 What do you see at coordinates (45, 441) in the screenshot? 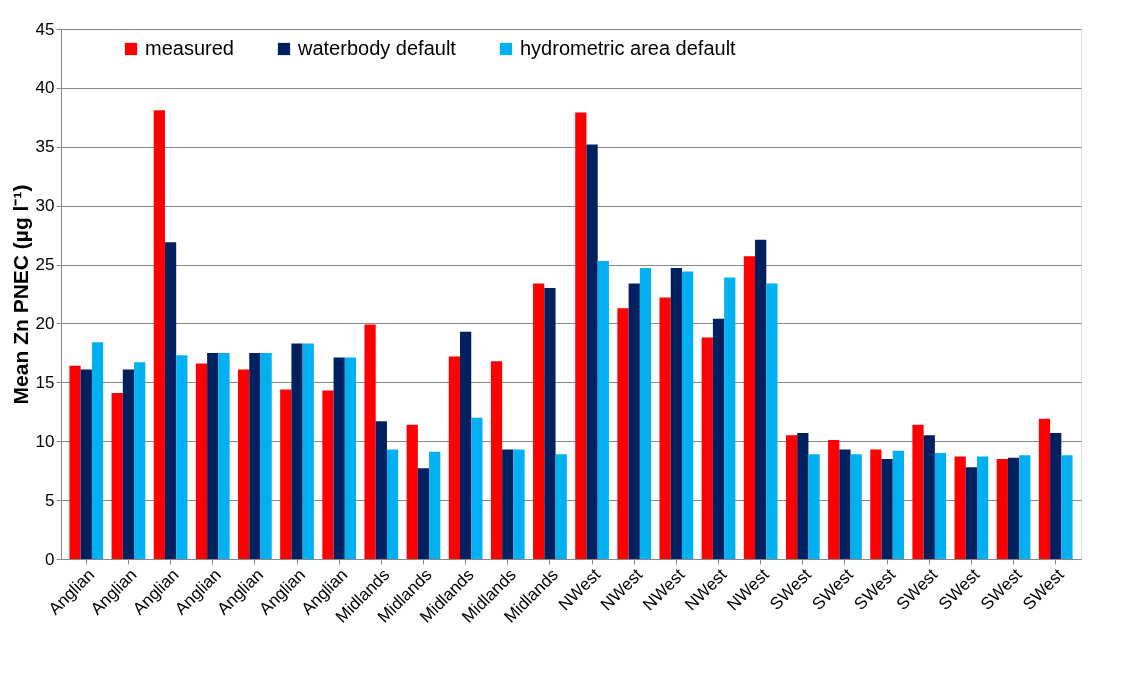
I see `y-tick-label: 10` at bounding box center [45, 441].